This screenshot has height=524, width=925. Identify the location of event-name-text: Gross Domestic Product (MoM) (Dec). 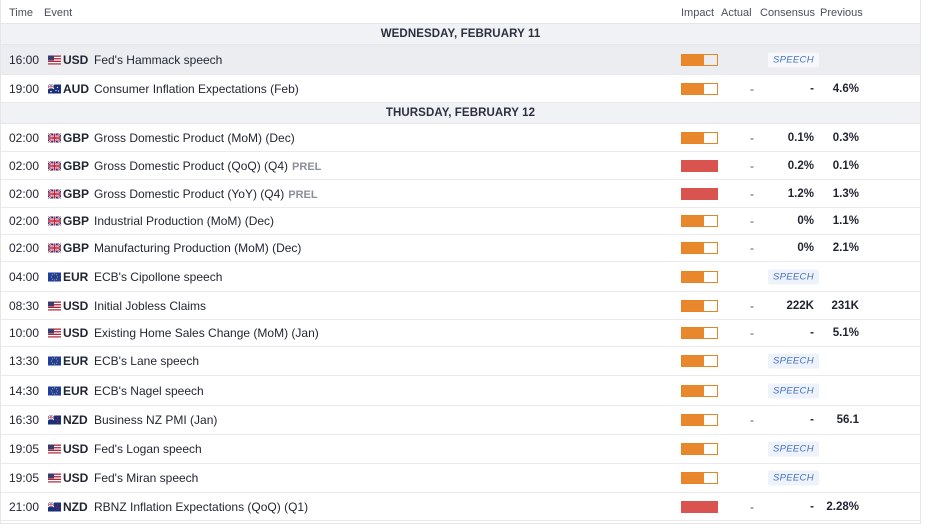
(194, 137).